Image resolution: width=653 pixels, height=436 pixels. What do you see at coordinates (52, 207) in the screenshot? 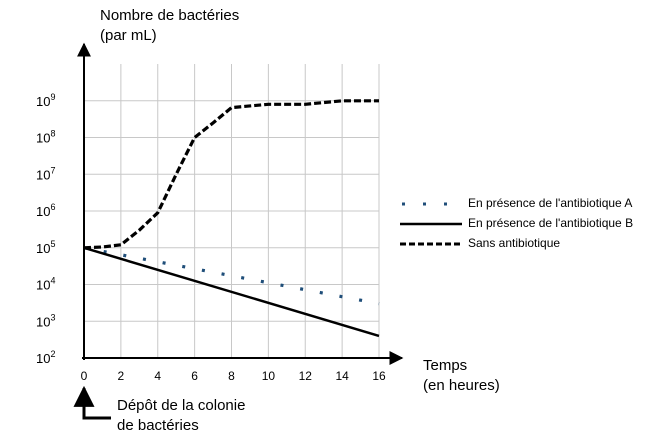
I see `y-tick-exponent: 6` at bounding box center [52, 207].